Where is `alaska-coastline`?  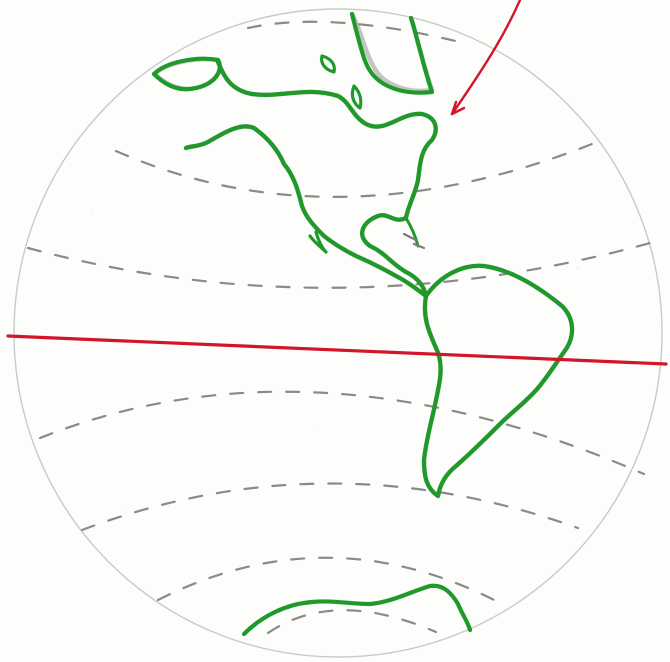 alaska-coastline is located at coordinates (186, 74).